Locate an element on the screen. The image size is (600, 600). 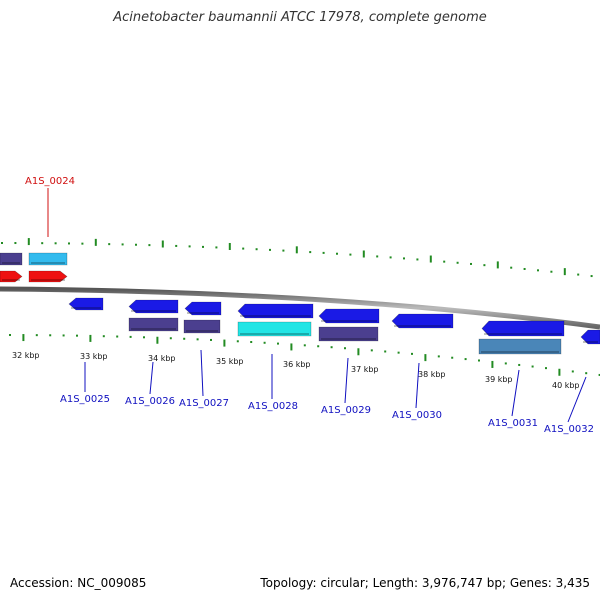
gene-label-a1s-0031: A1S_0031 is located at coordinates (513, 423).